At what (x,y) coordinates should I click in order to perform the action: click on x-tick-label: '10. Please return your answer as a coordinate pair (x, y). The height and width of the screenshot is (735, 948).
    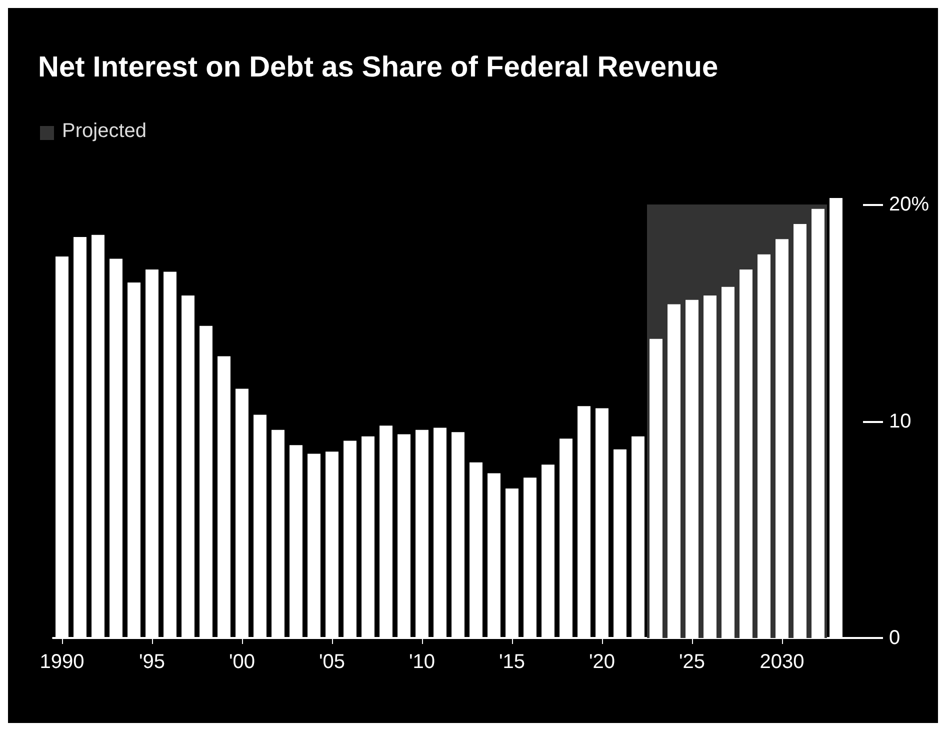
    Looking at the image, I should click on (422, 662).